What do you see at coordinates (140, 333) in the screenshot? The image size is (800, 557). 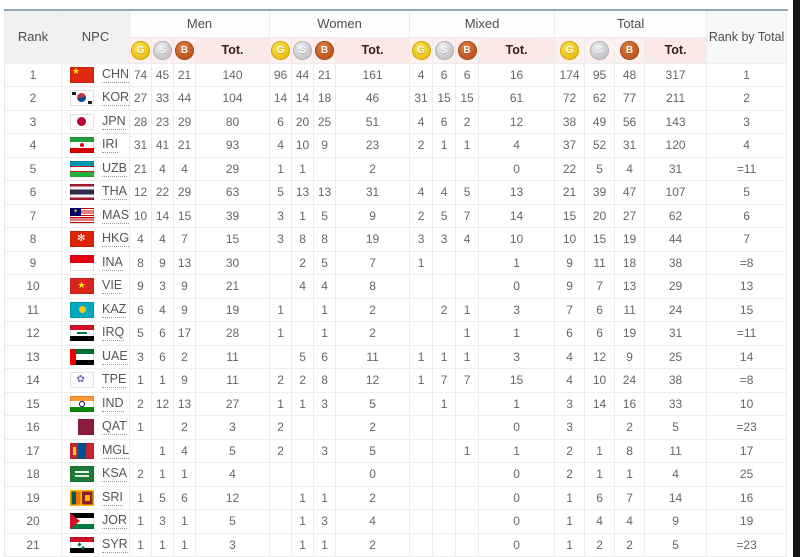 I see `men-gold-cell: 5` at bounding box center [140, 333].